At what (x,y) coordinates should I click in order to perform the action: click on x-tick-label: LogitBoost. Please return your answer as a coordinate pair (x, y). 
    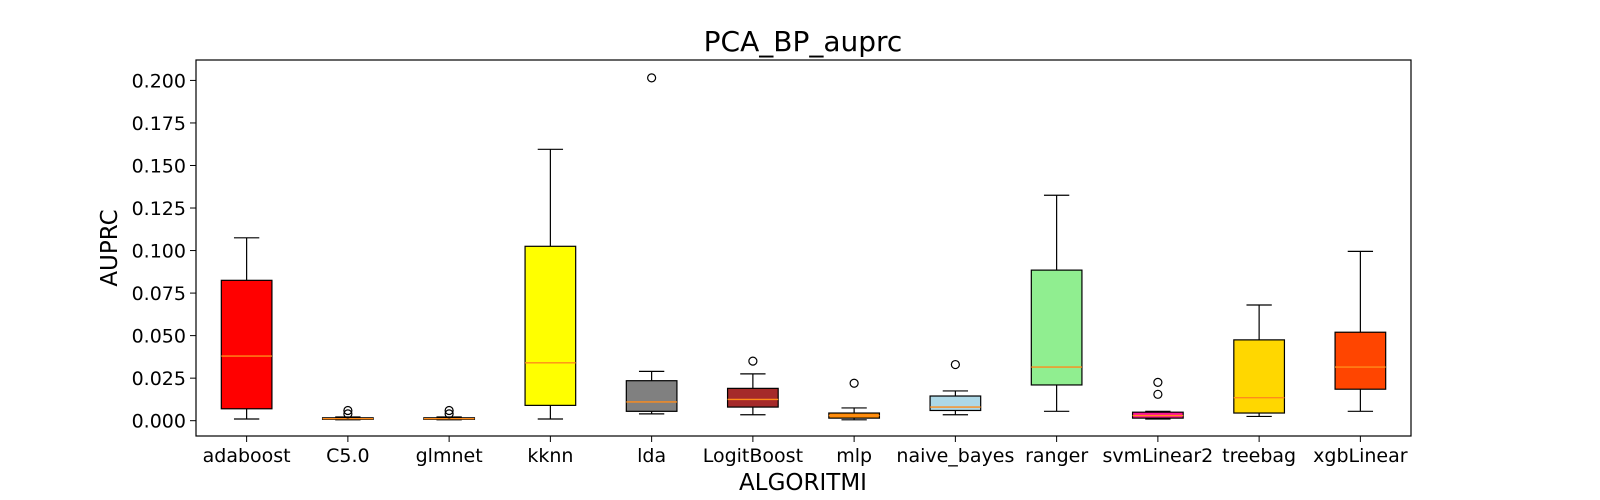
    Looking at the image, I should click on (753, 456).